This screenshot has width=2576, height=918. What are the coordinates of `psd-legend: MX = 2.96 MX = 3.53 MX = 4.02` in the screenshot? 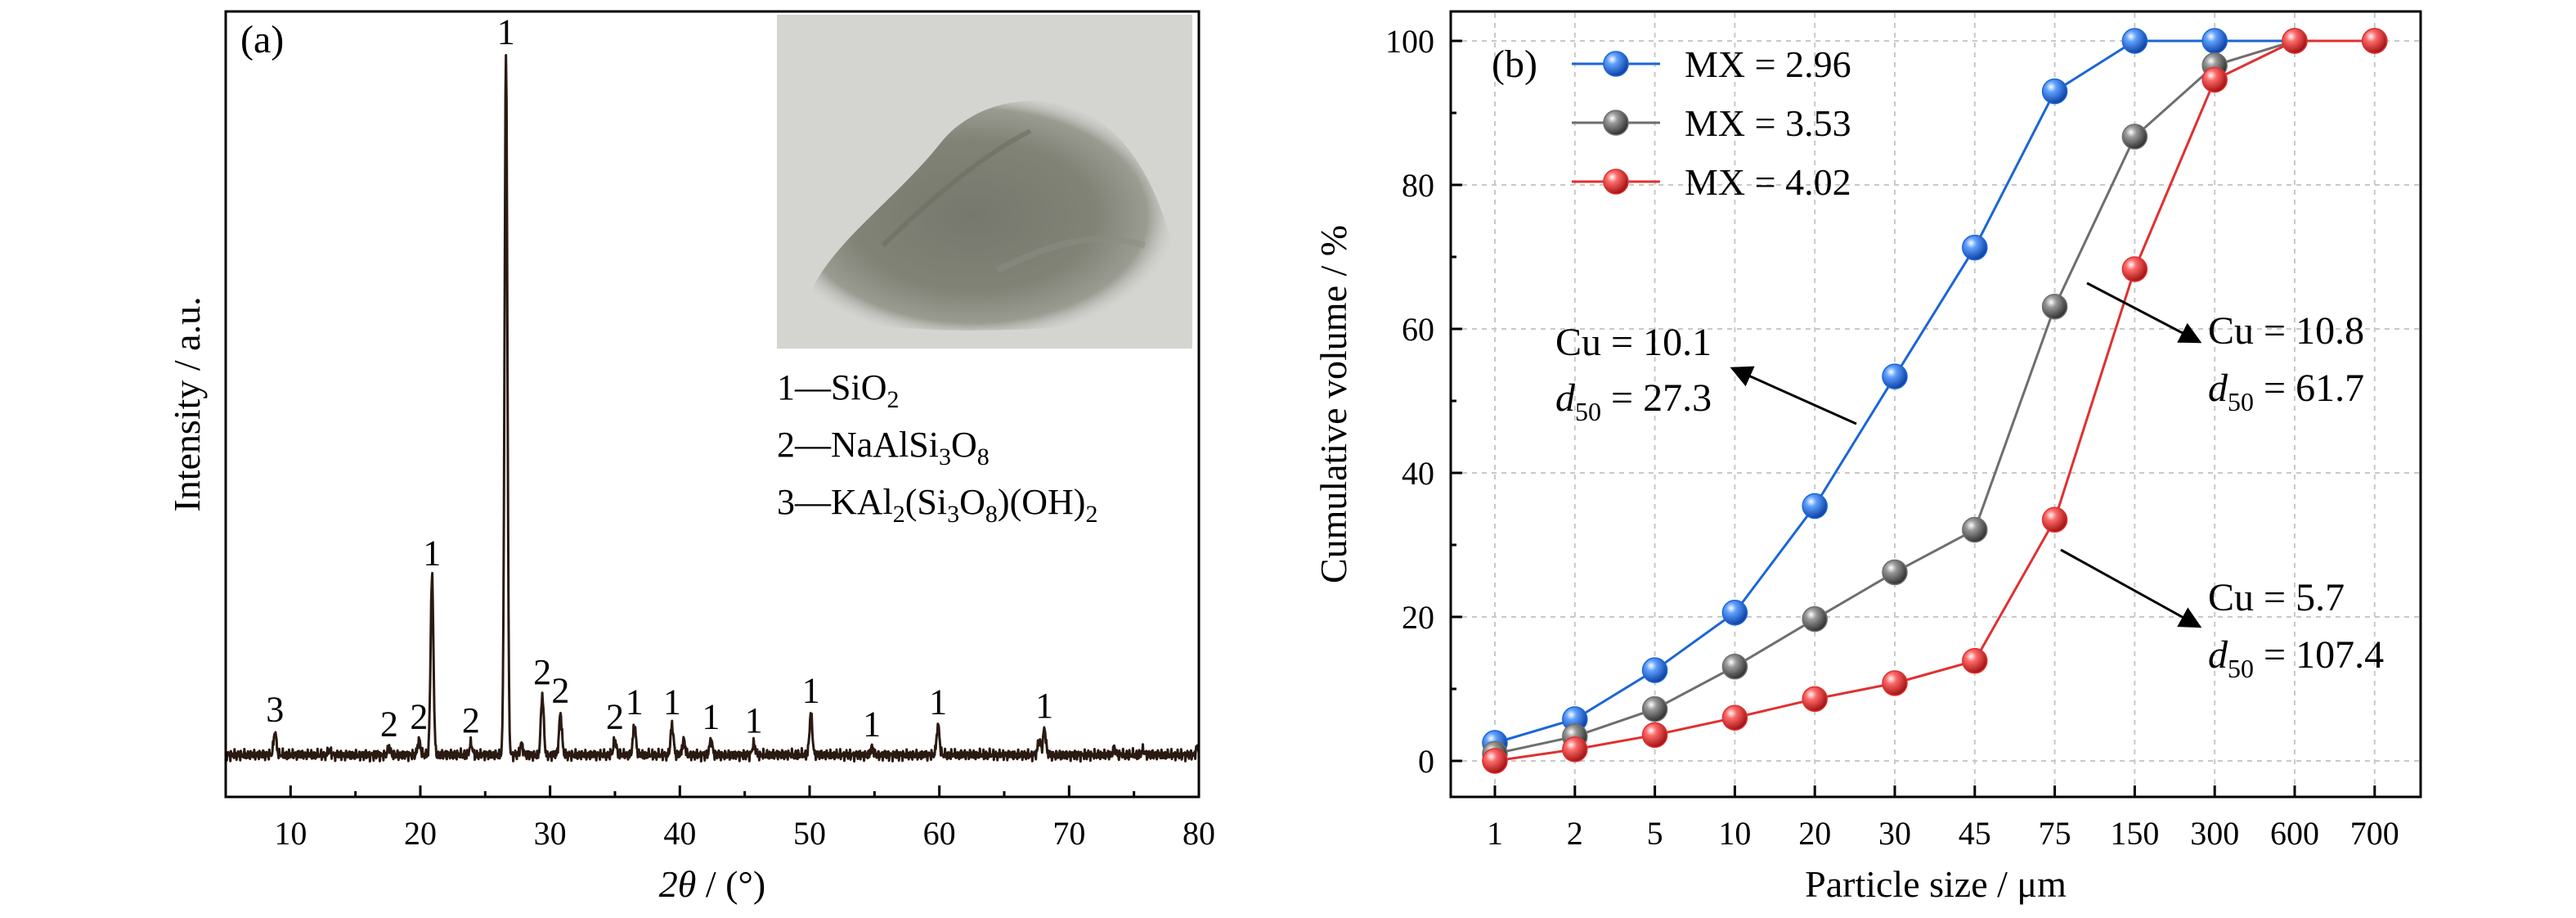 It's located at (1712, 123).